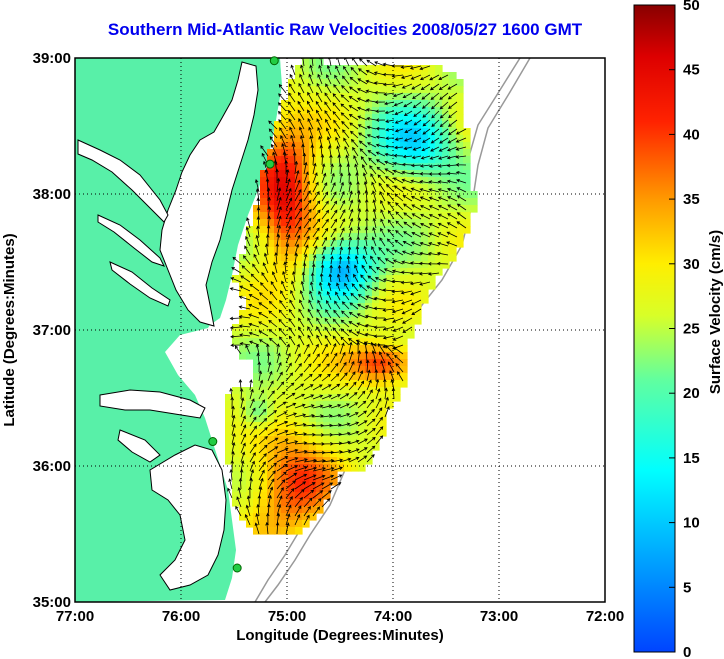  I want to click on x-tick-label: 76:00, so click(181, 616).